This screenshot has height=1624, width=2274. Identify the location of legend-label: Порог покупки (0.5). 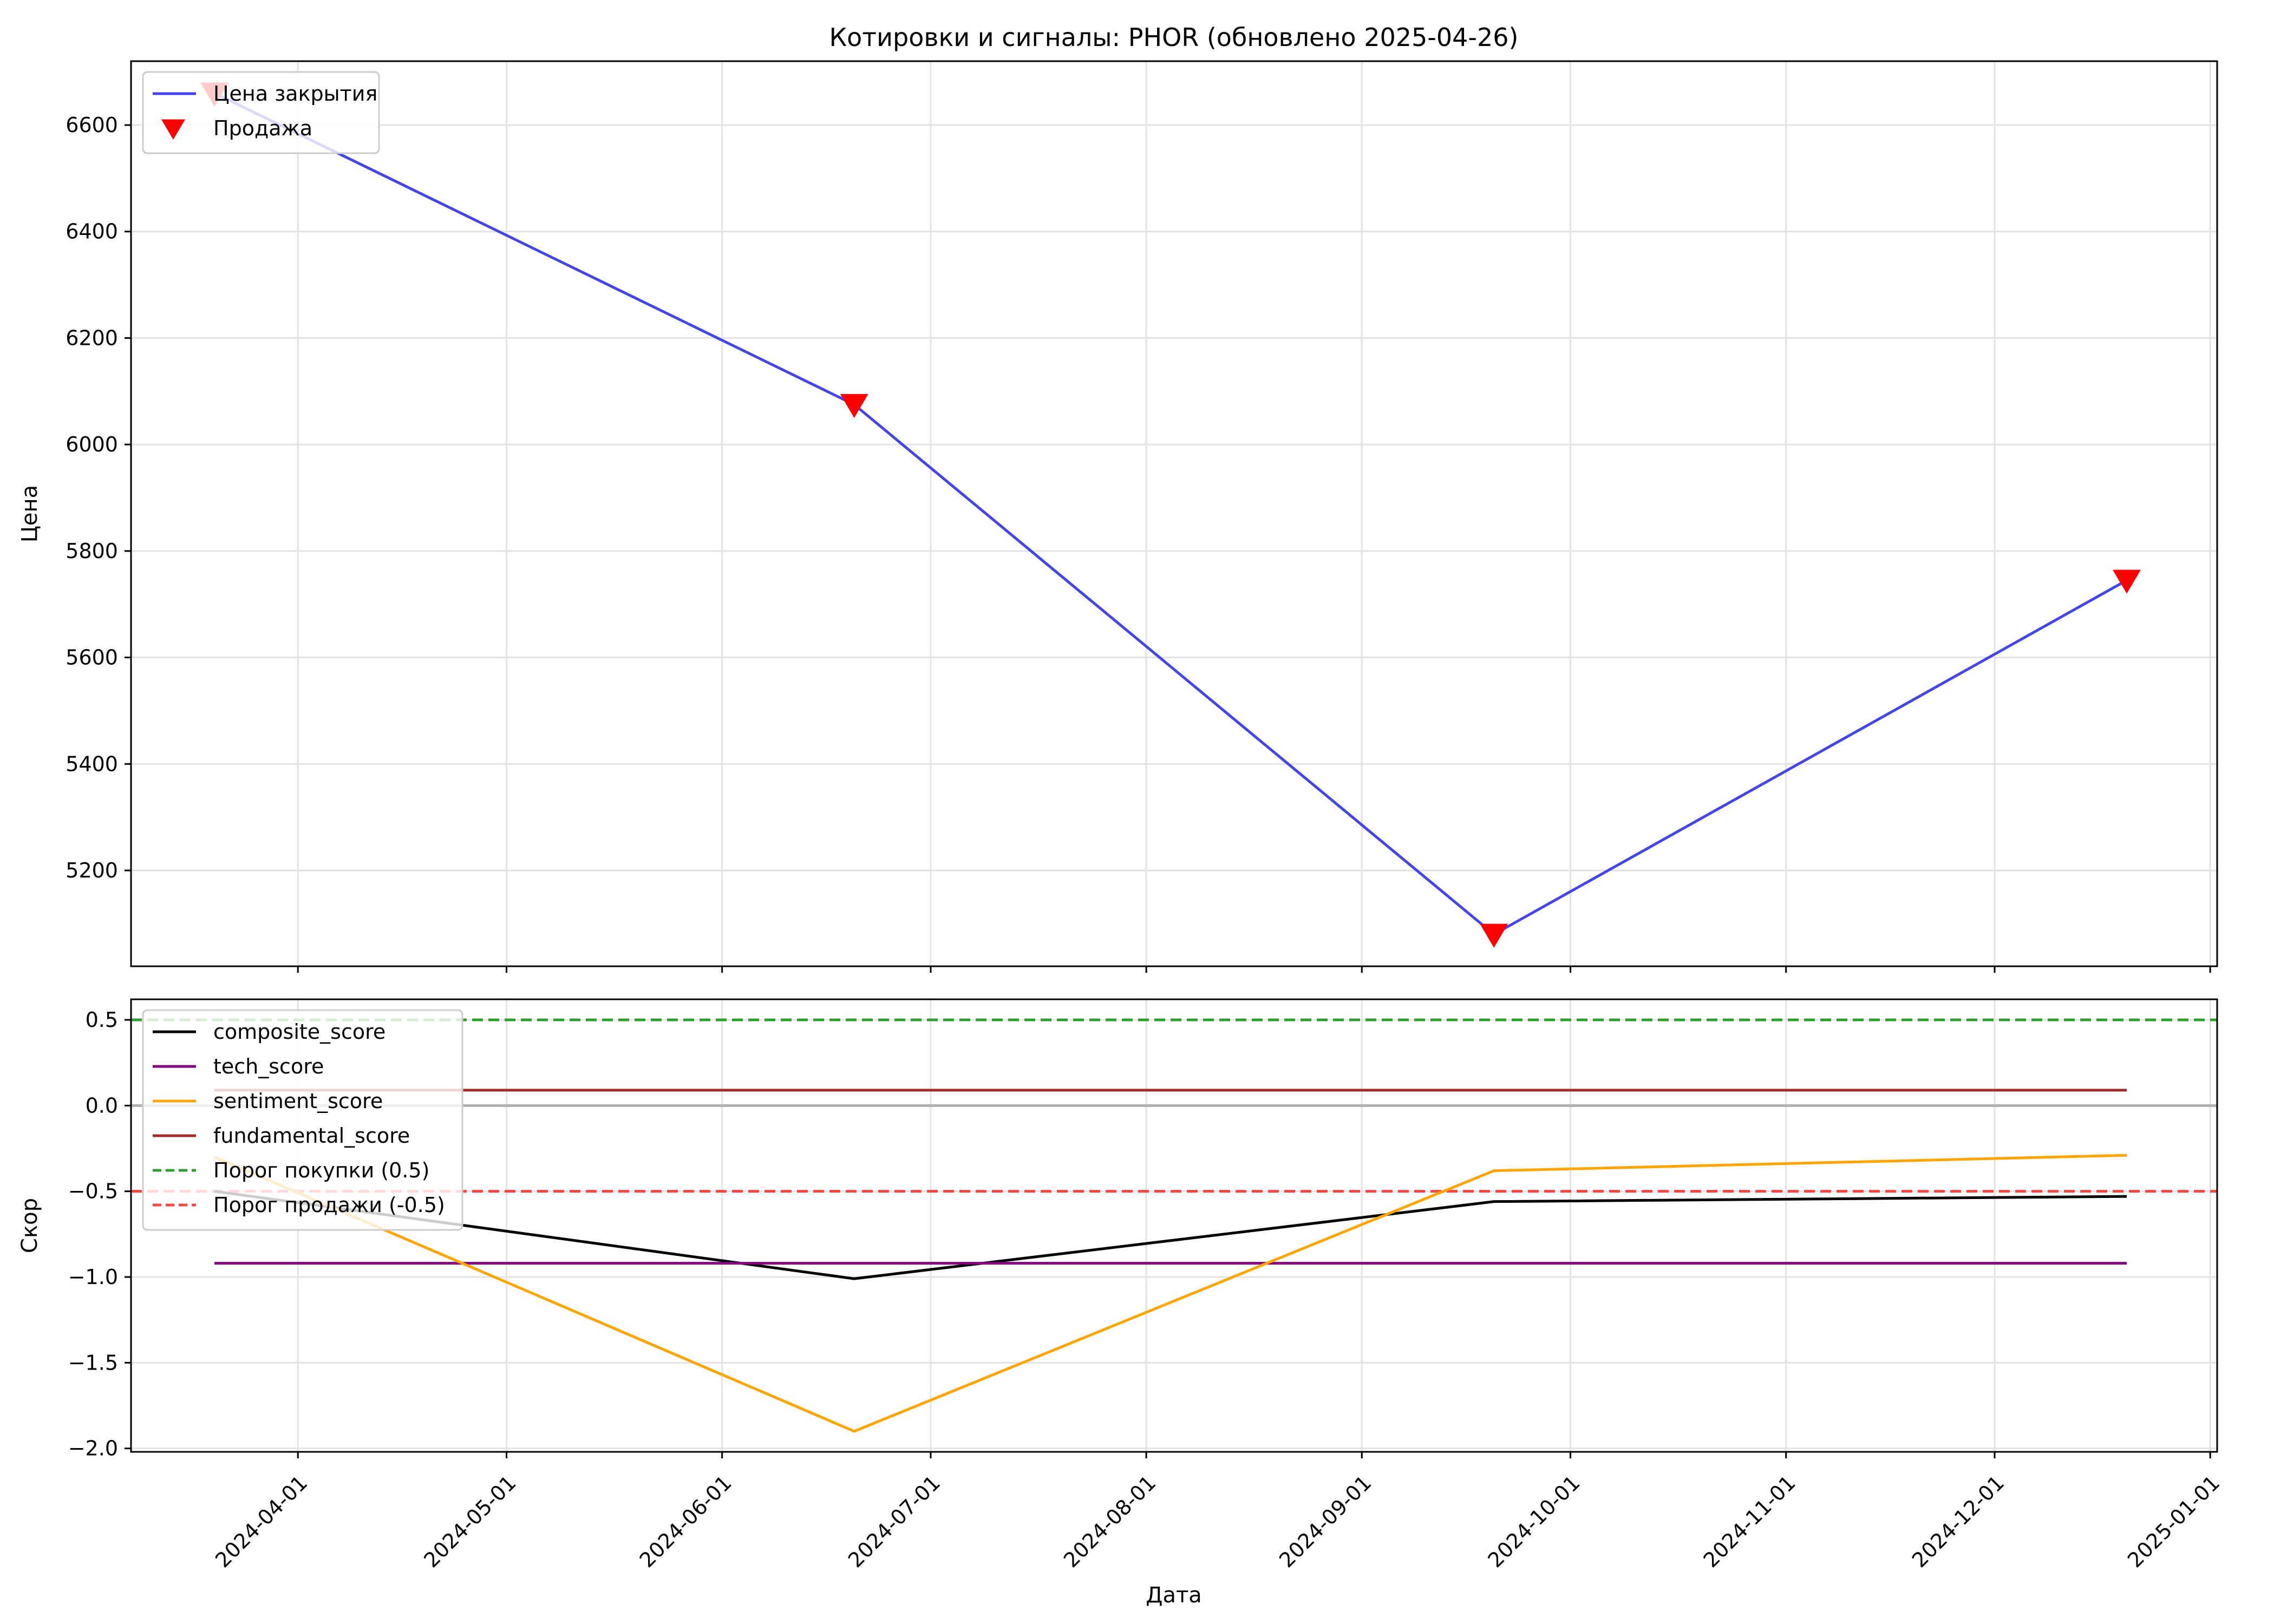
(321, 1170).